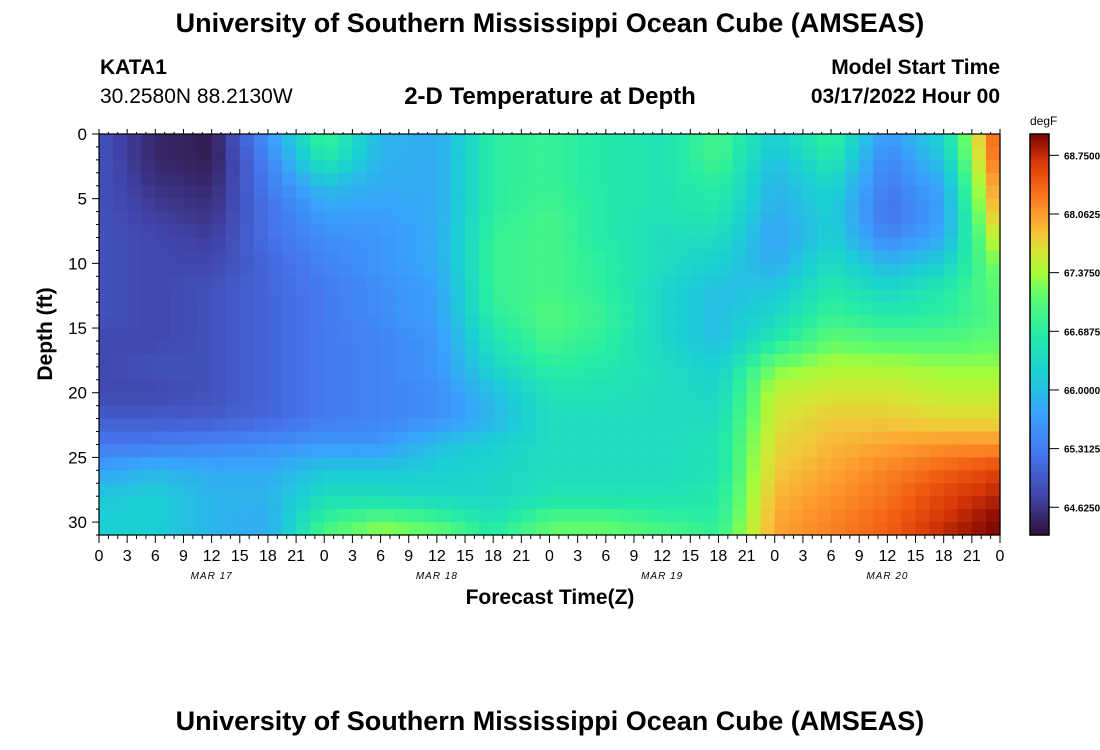  What do you see at coordinates (1082, 450) in the screenshot?
I see `colorbar-tick-label: 65.3125` at bounding box center [1082, 450].